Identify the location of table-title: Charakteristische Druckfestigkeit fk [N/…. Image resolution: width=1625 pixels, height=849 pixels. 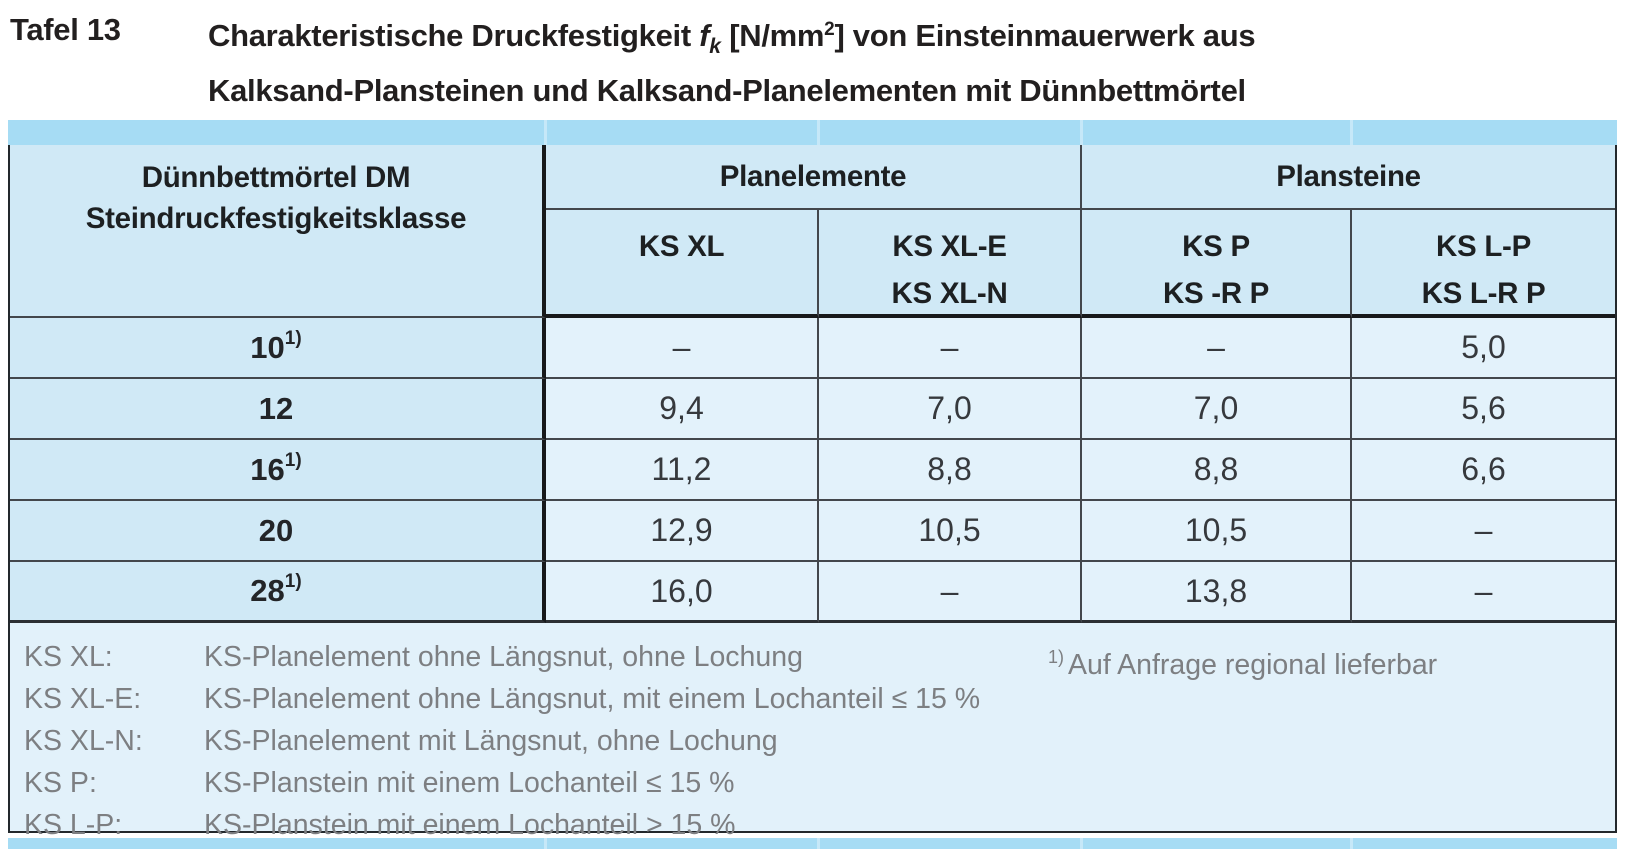
(732, 60).